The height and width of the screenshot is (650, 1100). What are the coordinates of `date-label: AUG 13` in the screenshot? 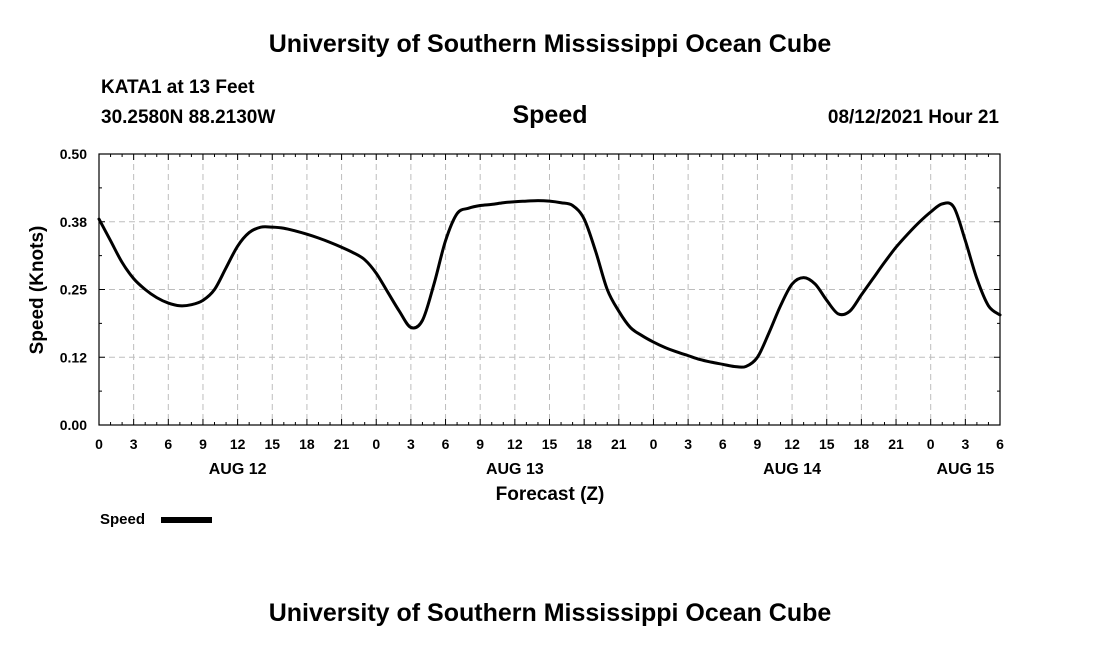 It's located at (515, 469).